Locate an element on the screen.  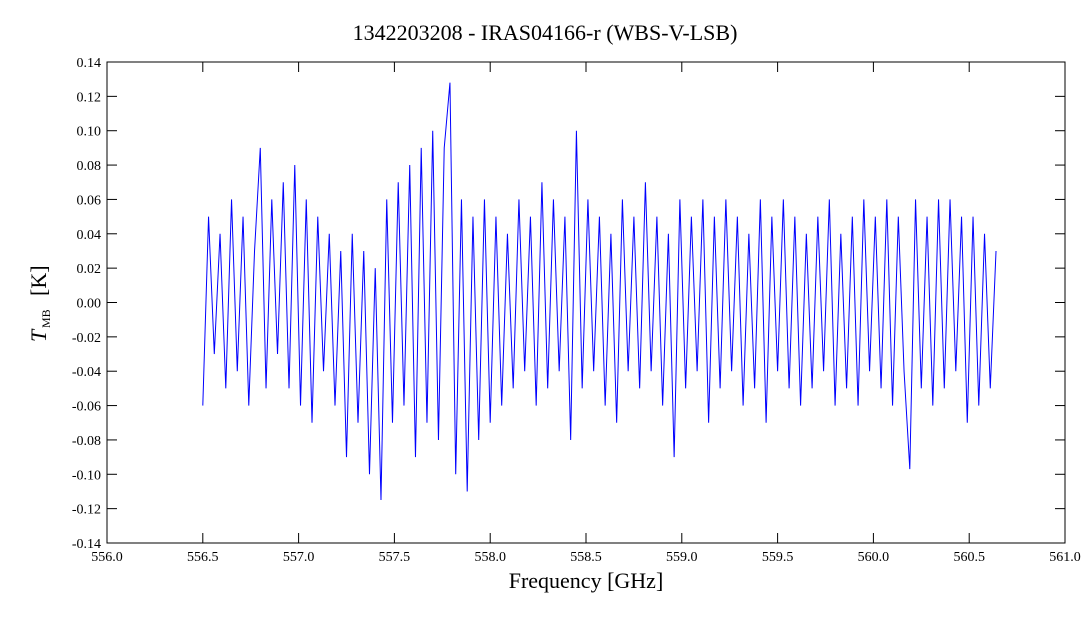
x-tick-label: 556.0 is located at coordinates (107, 557).